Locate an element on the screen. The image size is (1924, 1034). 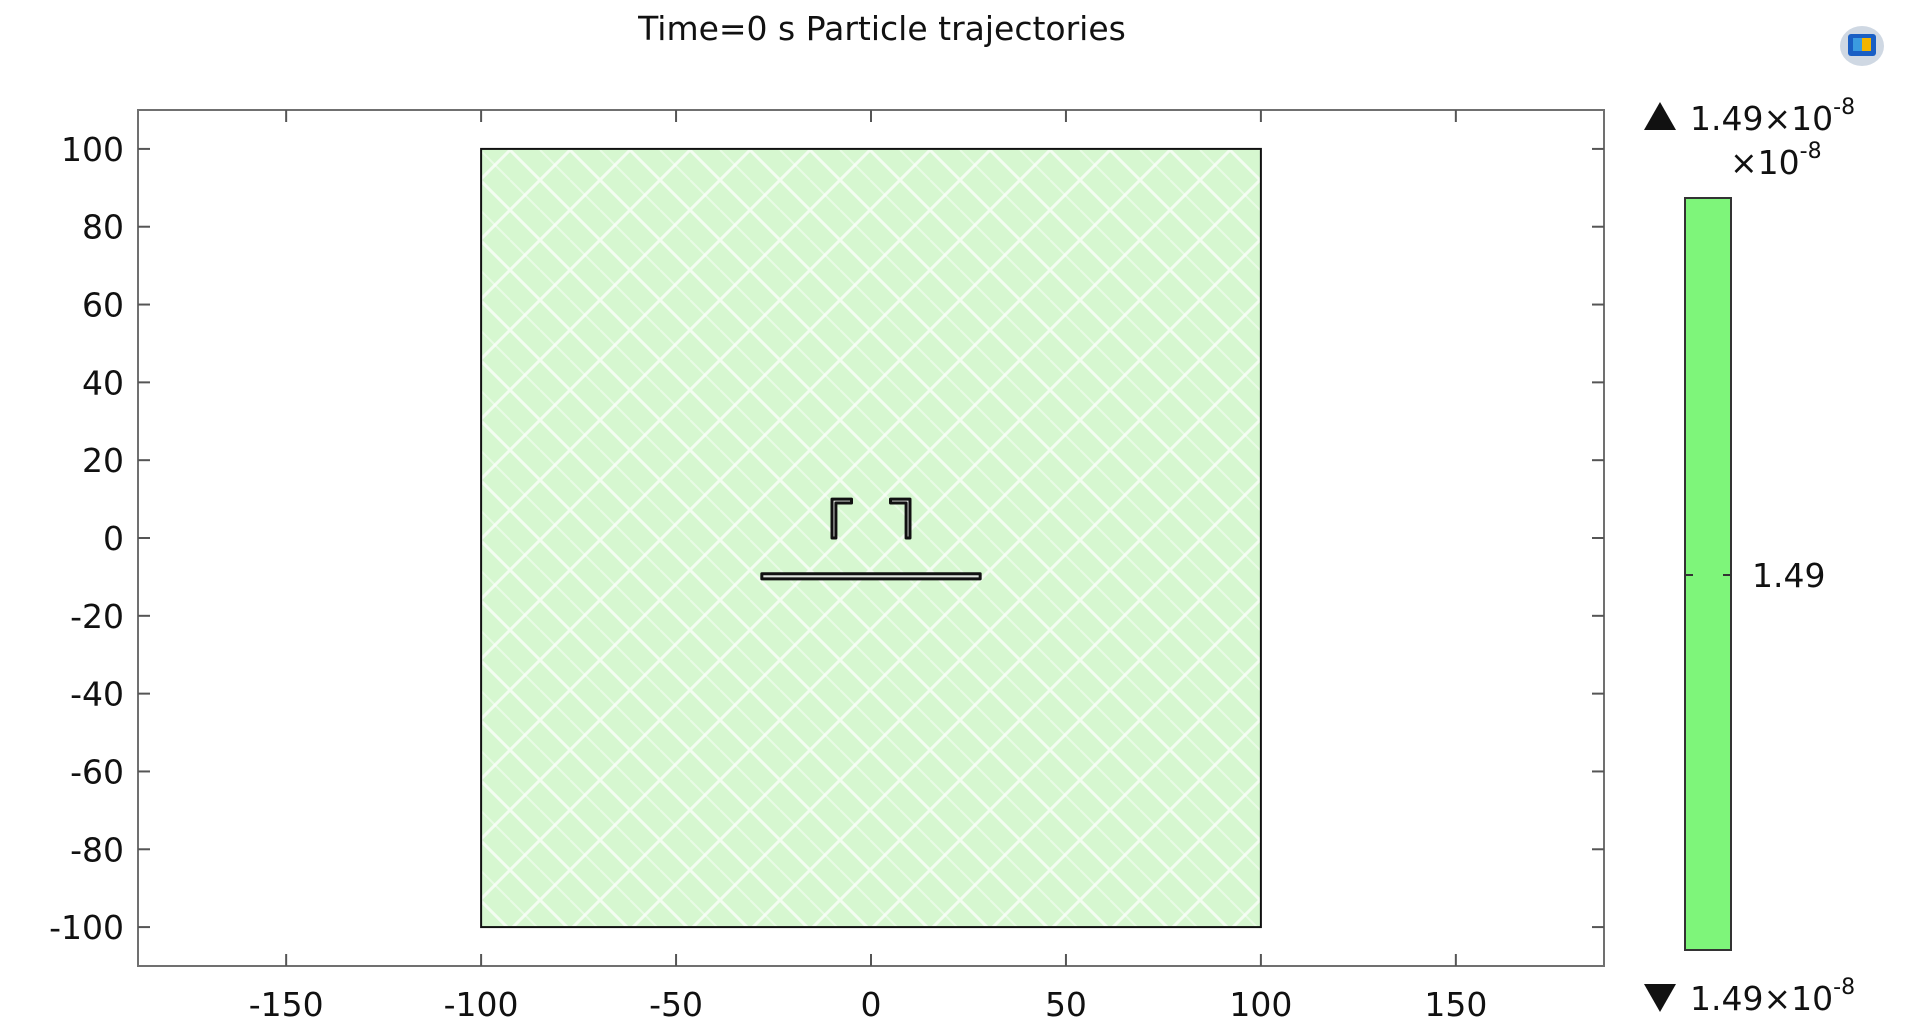
x-tick-label: 100 is located at coordinates (1260, 1004).